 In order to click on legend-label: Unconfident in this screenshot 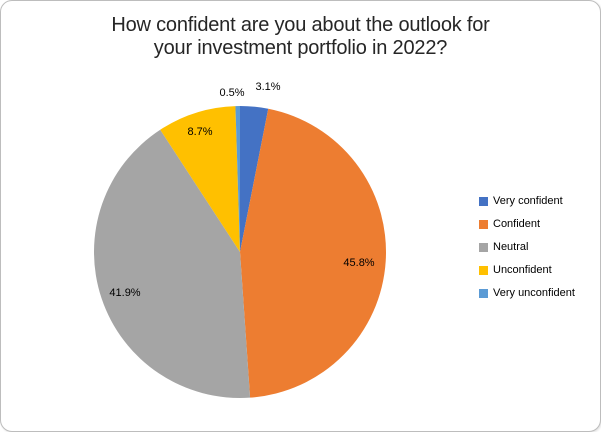, I will do `click(522, 270)`.